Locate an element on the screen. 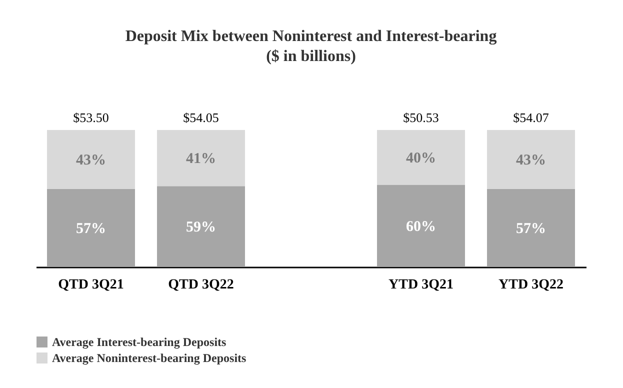  legend-label: Average Noninterest-bearing Deposits is located at coordinates (149, 358).